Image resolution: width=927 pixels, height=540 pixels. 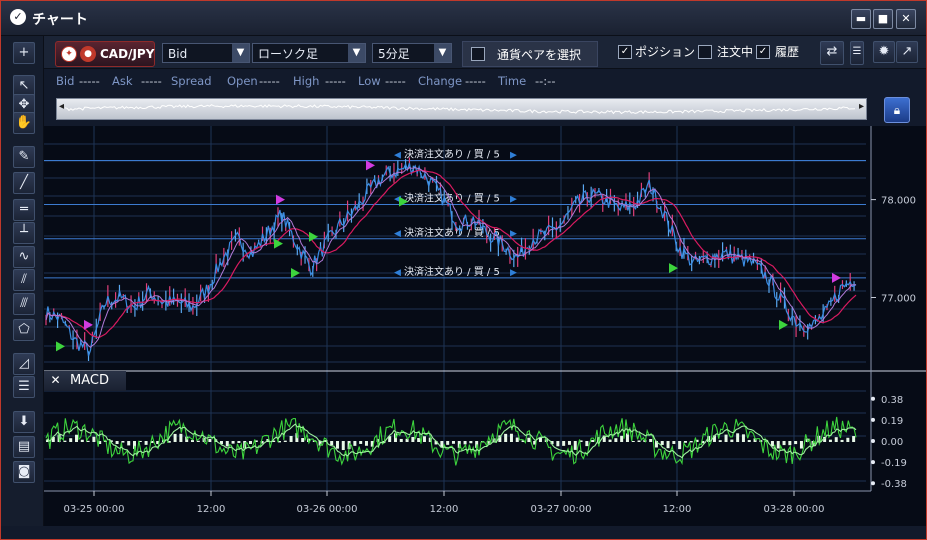 What do you see at coordinates (906, 19) in the screenshot?
I see `close-button: ✕` at bounding box center [906, 19].